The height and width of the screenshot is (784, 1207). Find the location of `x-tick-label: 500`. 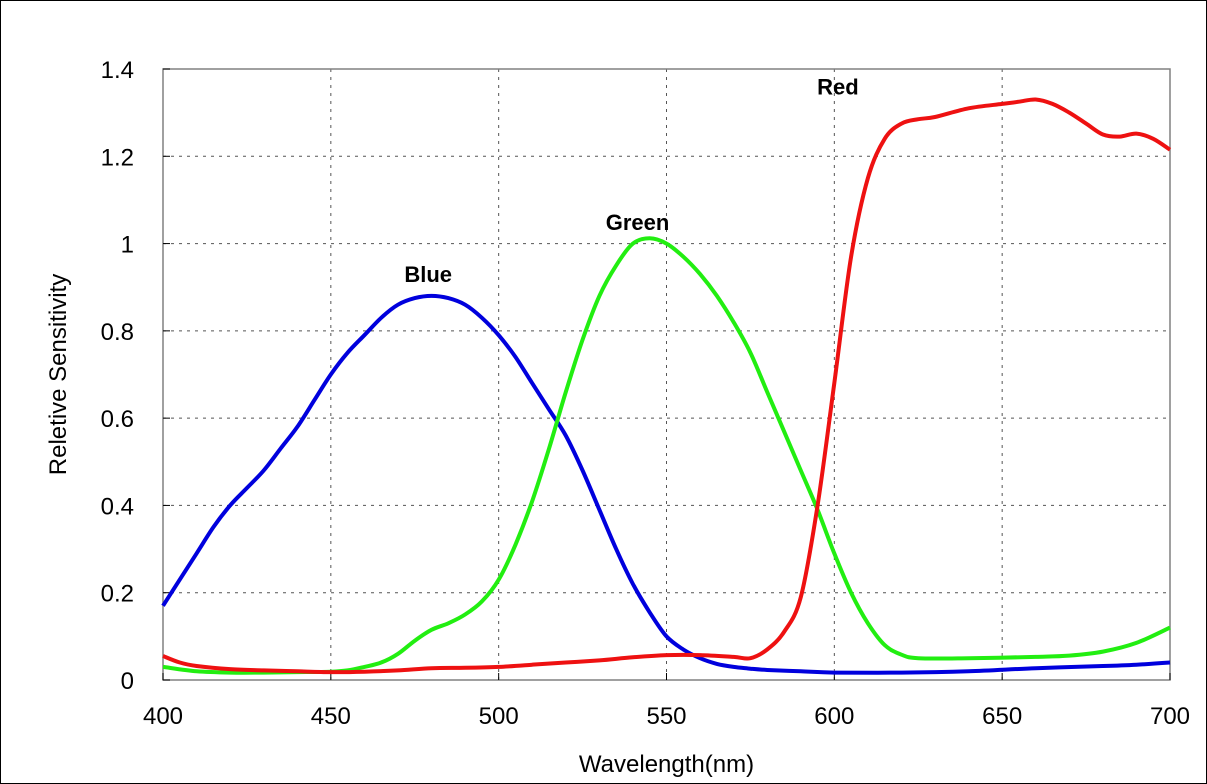

x-tick-label: 500 is located at coordinates (499, 716).